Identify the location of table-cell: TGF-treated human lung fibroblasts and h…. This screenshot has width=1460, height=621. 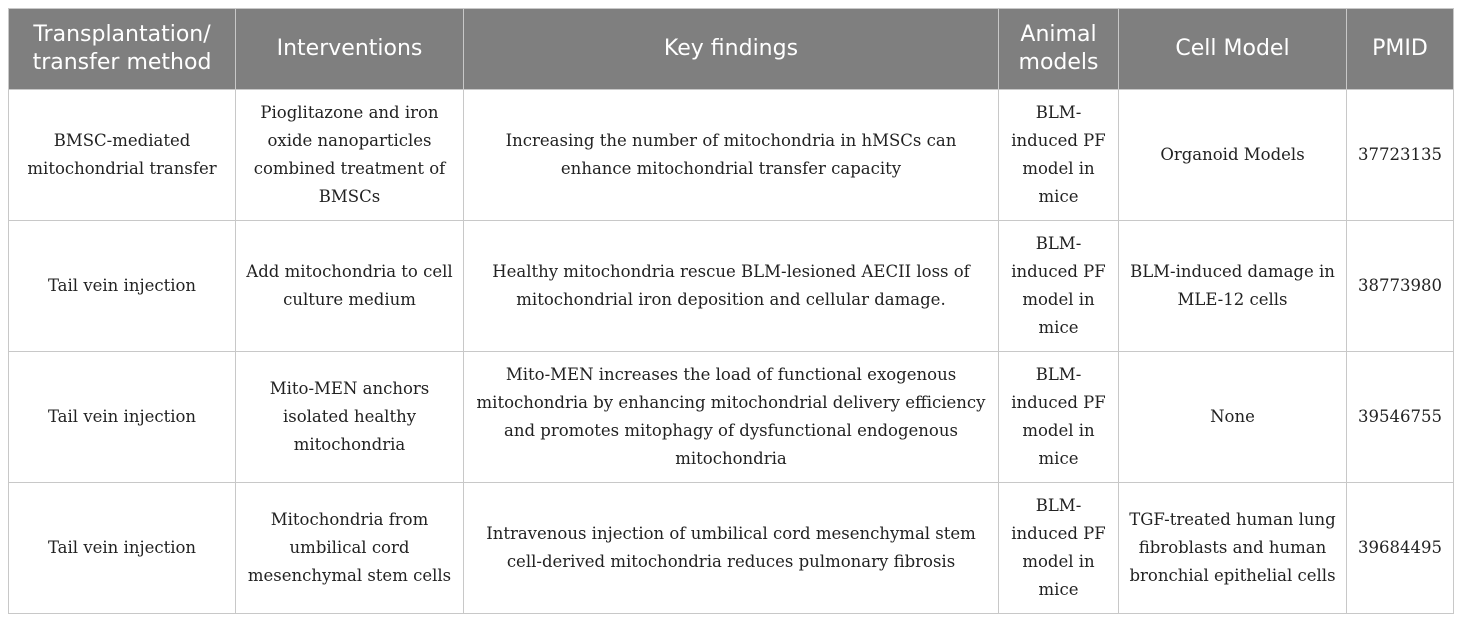
(1232, 548).